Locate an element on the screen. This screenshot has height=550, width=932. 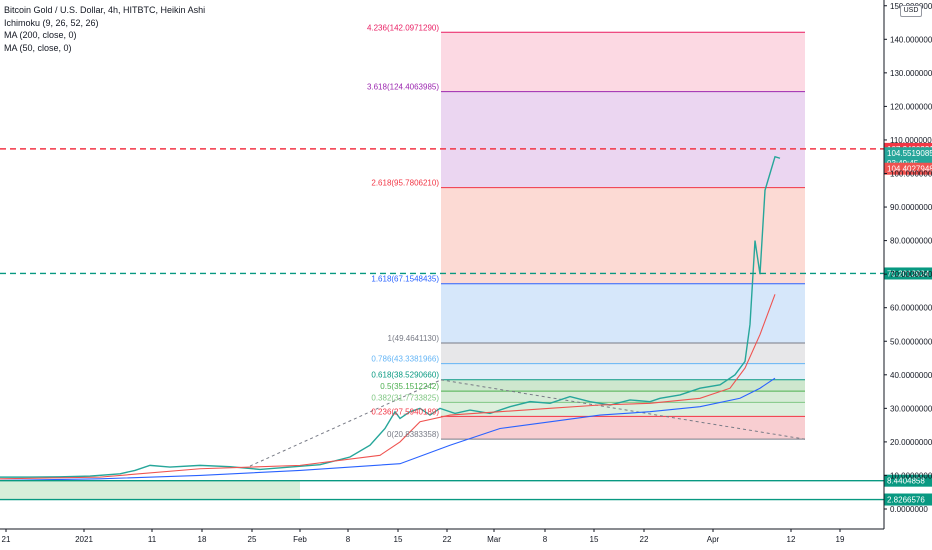
fib-level-label: 0.382(31.7733825) is located at coordinates (405, 397).